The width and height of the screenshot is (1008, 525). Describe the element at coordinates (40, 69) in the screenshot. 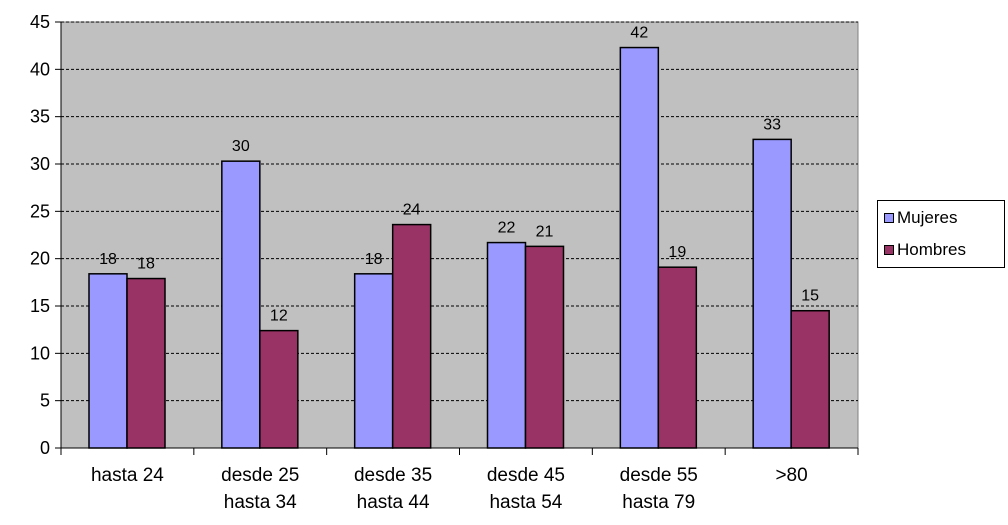

I see `y-tick-label: 40` at that location.